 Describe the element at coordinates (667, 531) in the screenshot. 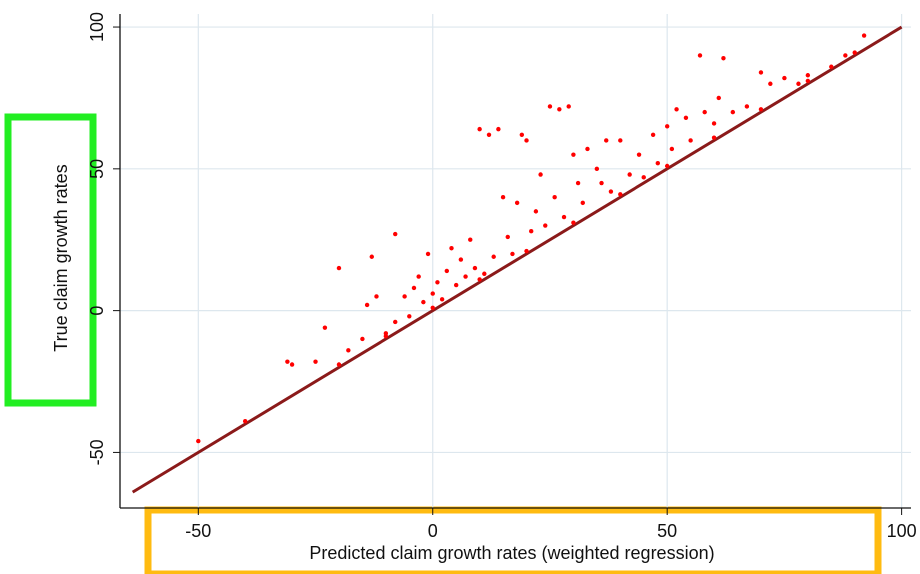

I see `x-tick-label: 50` at that location.